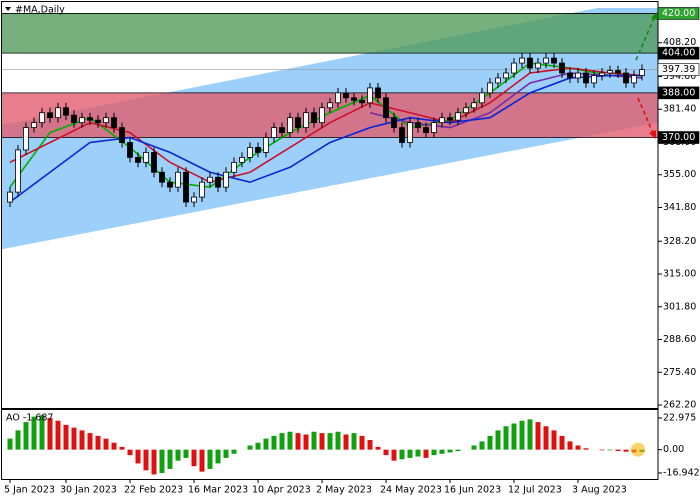  I want to click on x-tick-label: 16 Mar 2023, so click(218, 490).